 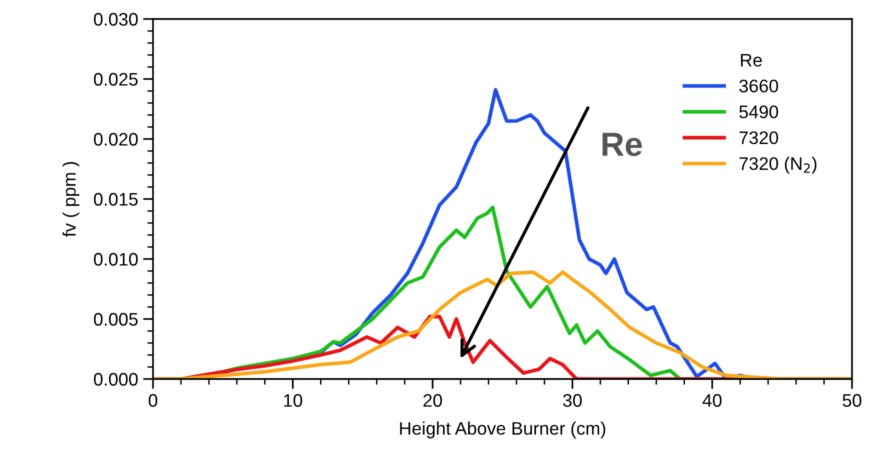 What do you see at coordinates (116, 319) in the screenshot?
I see `y-tick-label: 0.005` at bounding box center [116, 319].